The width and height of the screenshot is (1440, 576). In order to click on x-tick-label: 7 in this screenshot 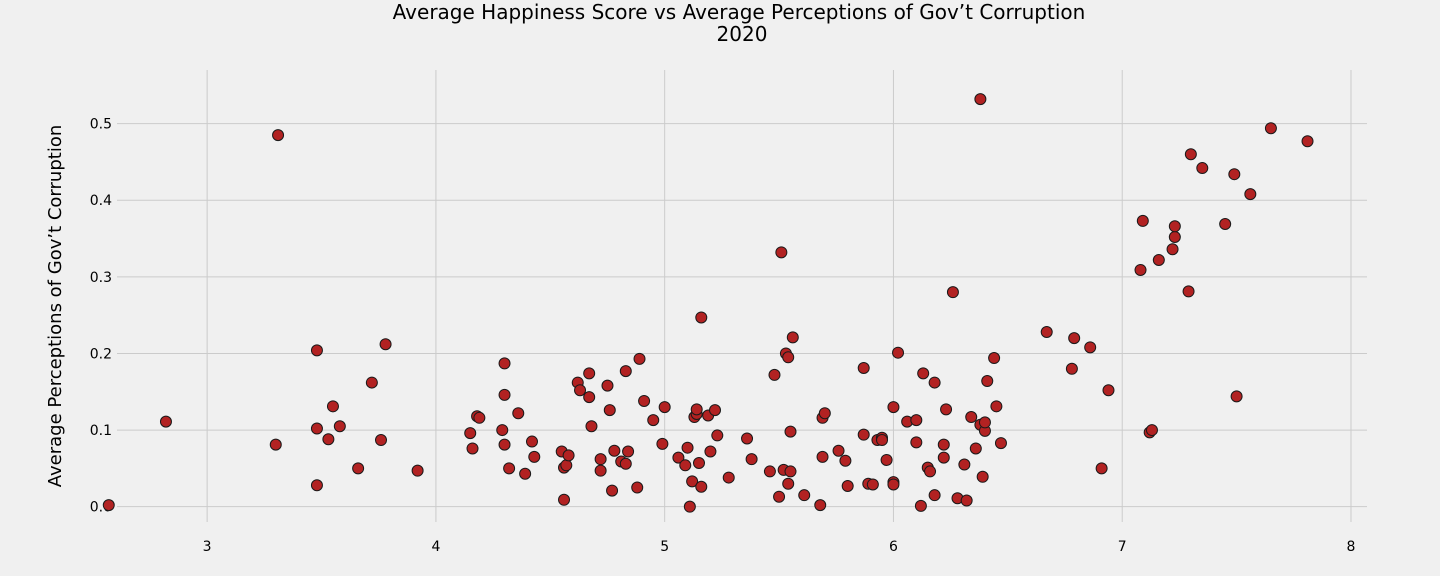, I will do `click(1122, 547)`.